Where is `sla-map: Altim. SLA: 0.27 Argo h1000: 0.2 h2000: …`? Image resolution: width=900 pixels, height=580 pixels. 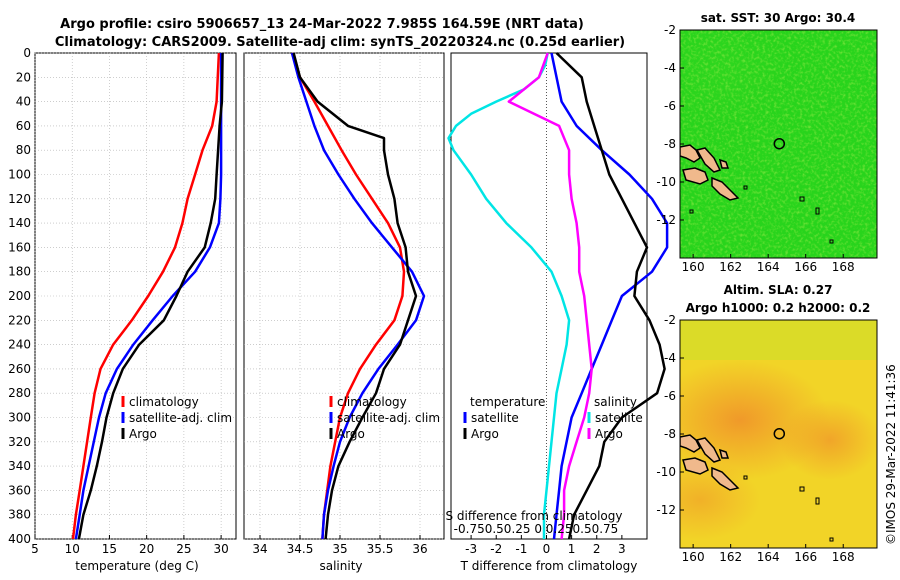 sla-map: Altim. SLA: 0.27 Argo h1000: 0.2 h2000: … is located at coordinates (767, 423).